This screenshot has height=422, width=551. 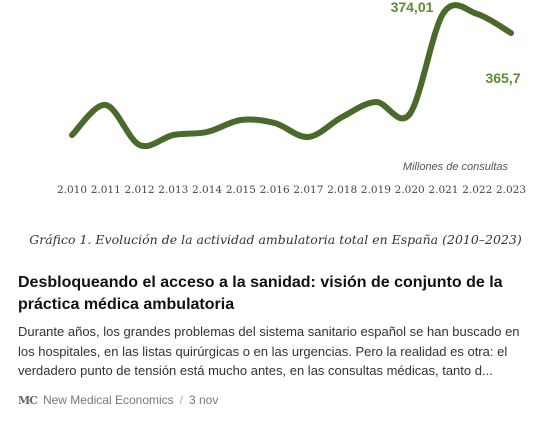 What do you see at coordinates (443, 190) in the screenshot?
I see `x-tick-label: 2.021` at bounding box center [443, 190].